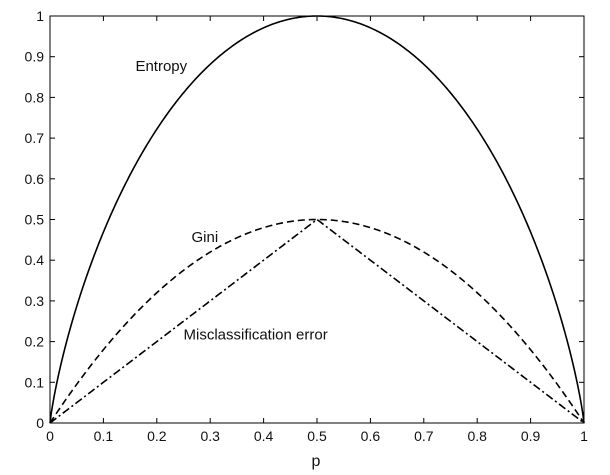 This screenshot has width=610, height=475. What do you see at coordinates (35, 301) in the screenshot?
I see `y-tick-label: 0.3` at bounding box center [35, 301].